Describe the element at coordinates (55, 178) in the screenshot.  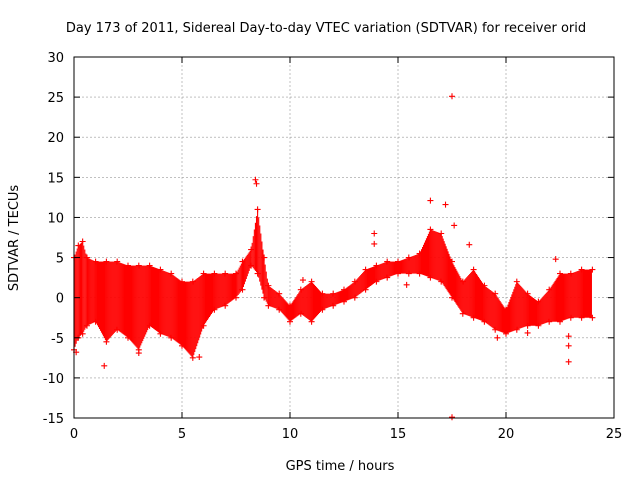
I see `y-tick-label: 15` at that location.